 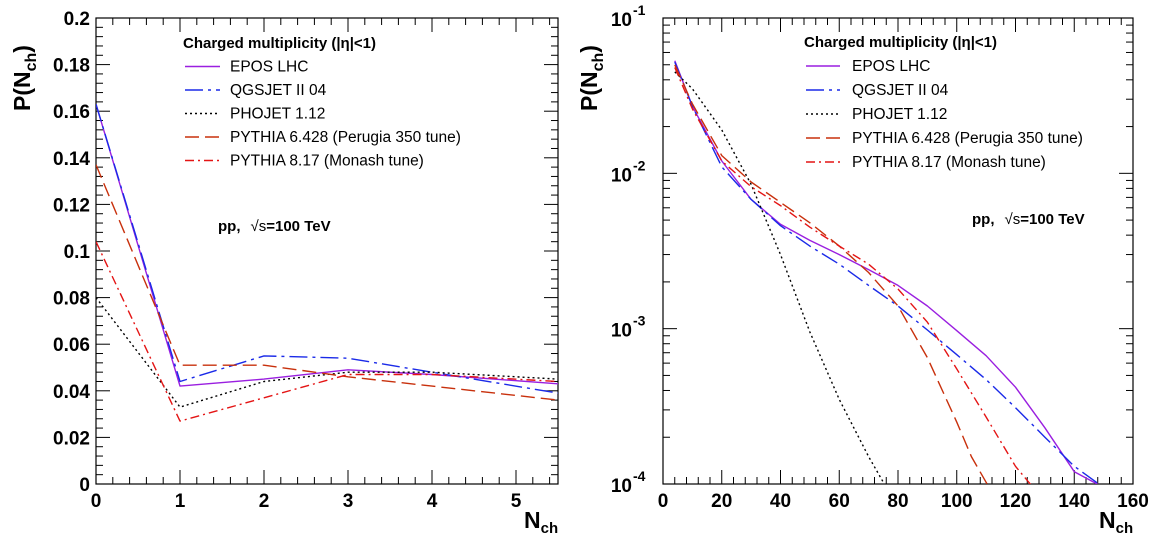 What do you see at coordinates (839, 501) in the screenshot?
I see `x-tick-label: 60` at bounding box center [839, 501].